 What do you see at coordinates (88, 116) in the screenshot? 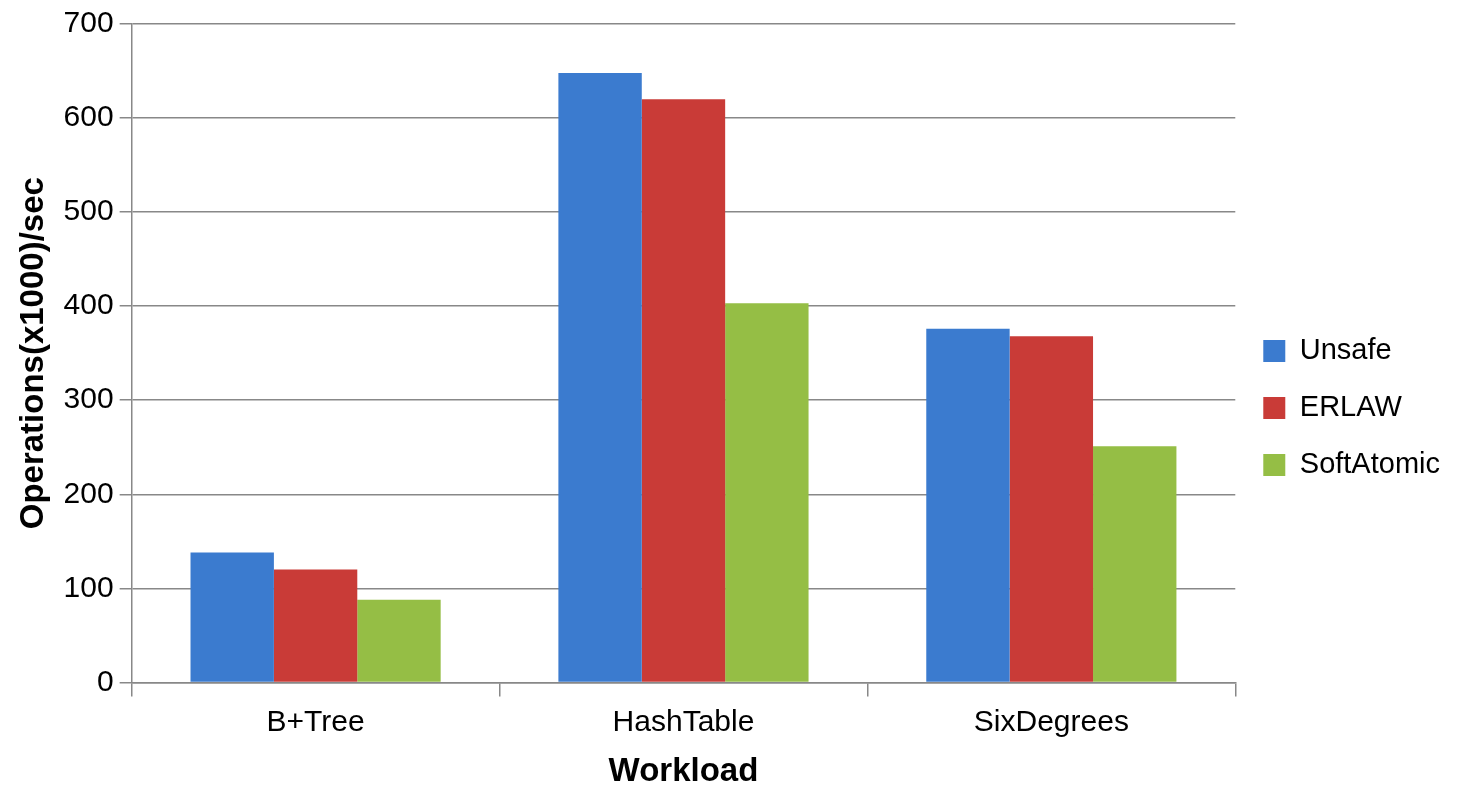
I see `y-tick-label: 600` at bounding box center [88, 116].